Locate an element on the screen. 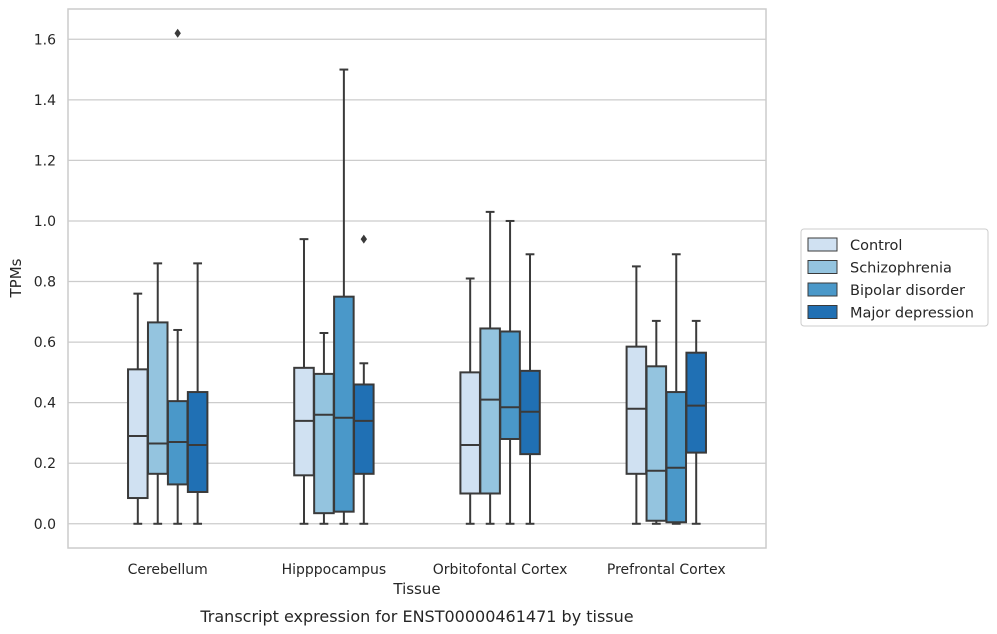 The image size is (997, 634). y-tick-label: 1.2 is located at coordinates (45, 161).